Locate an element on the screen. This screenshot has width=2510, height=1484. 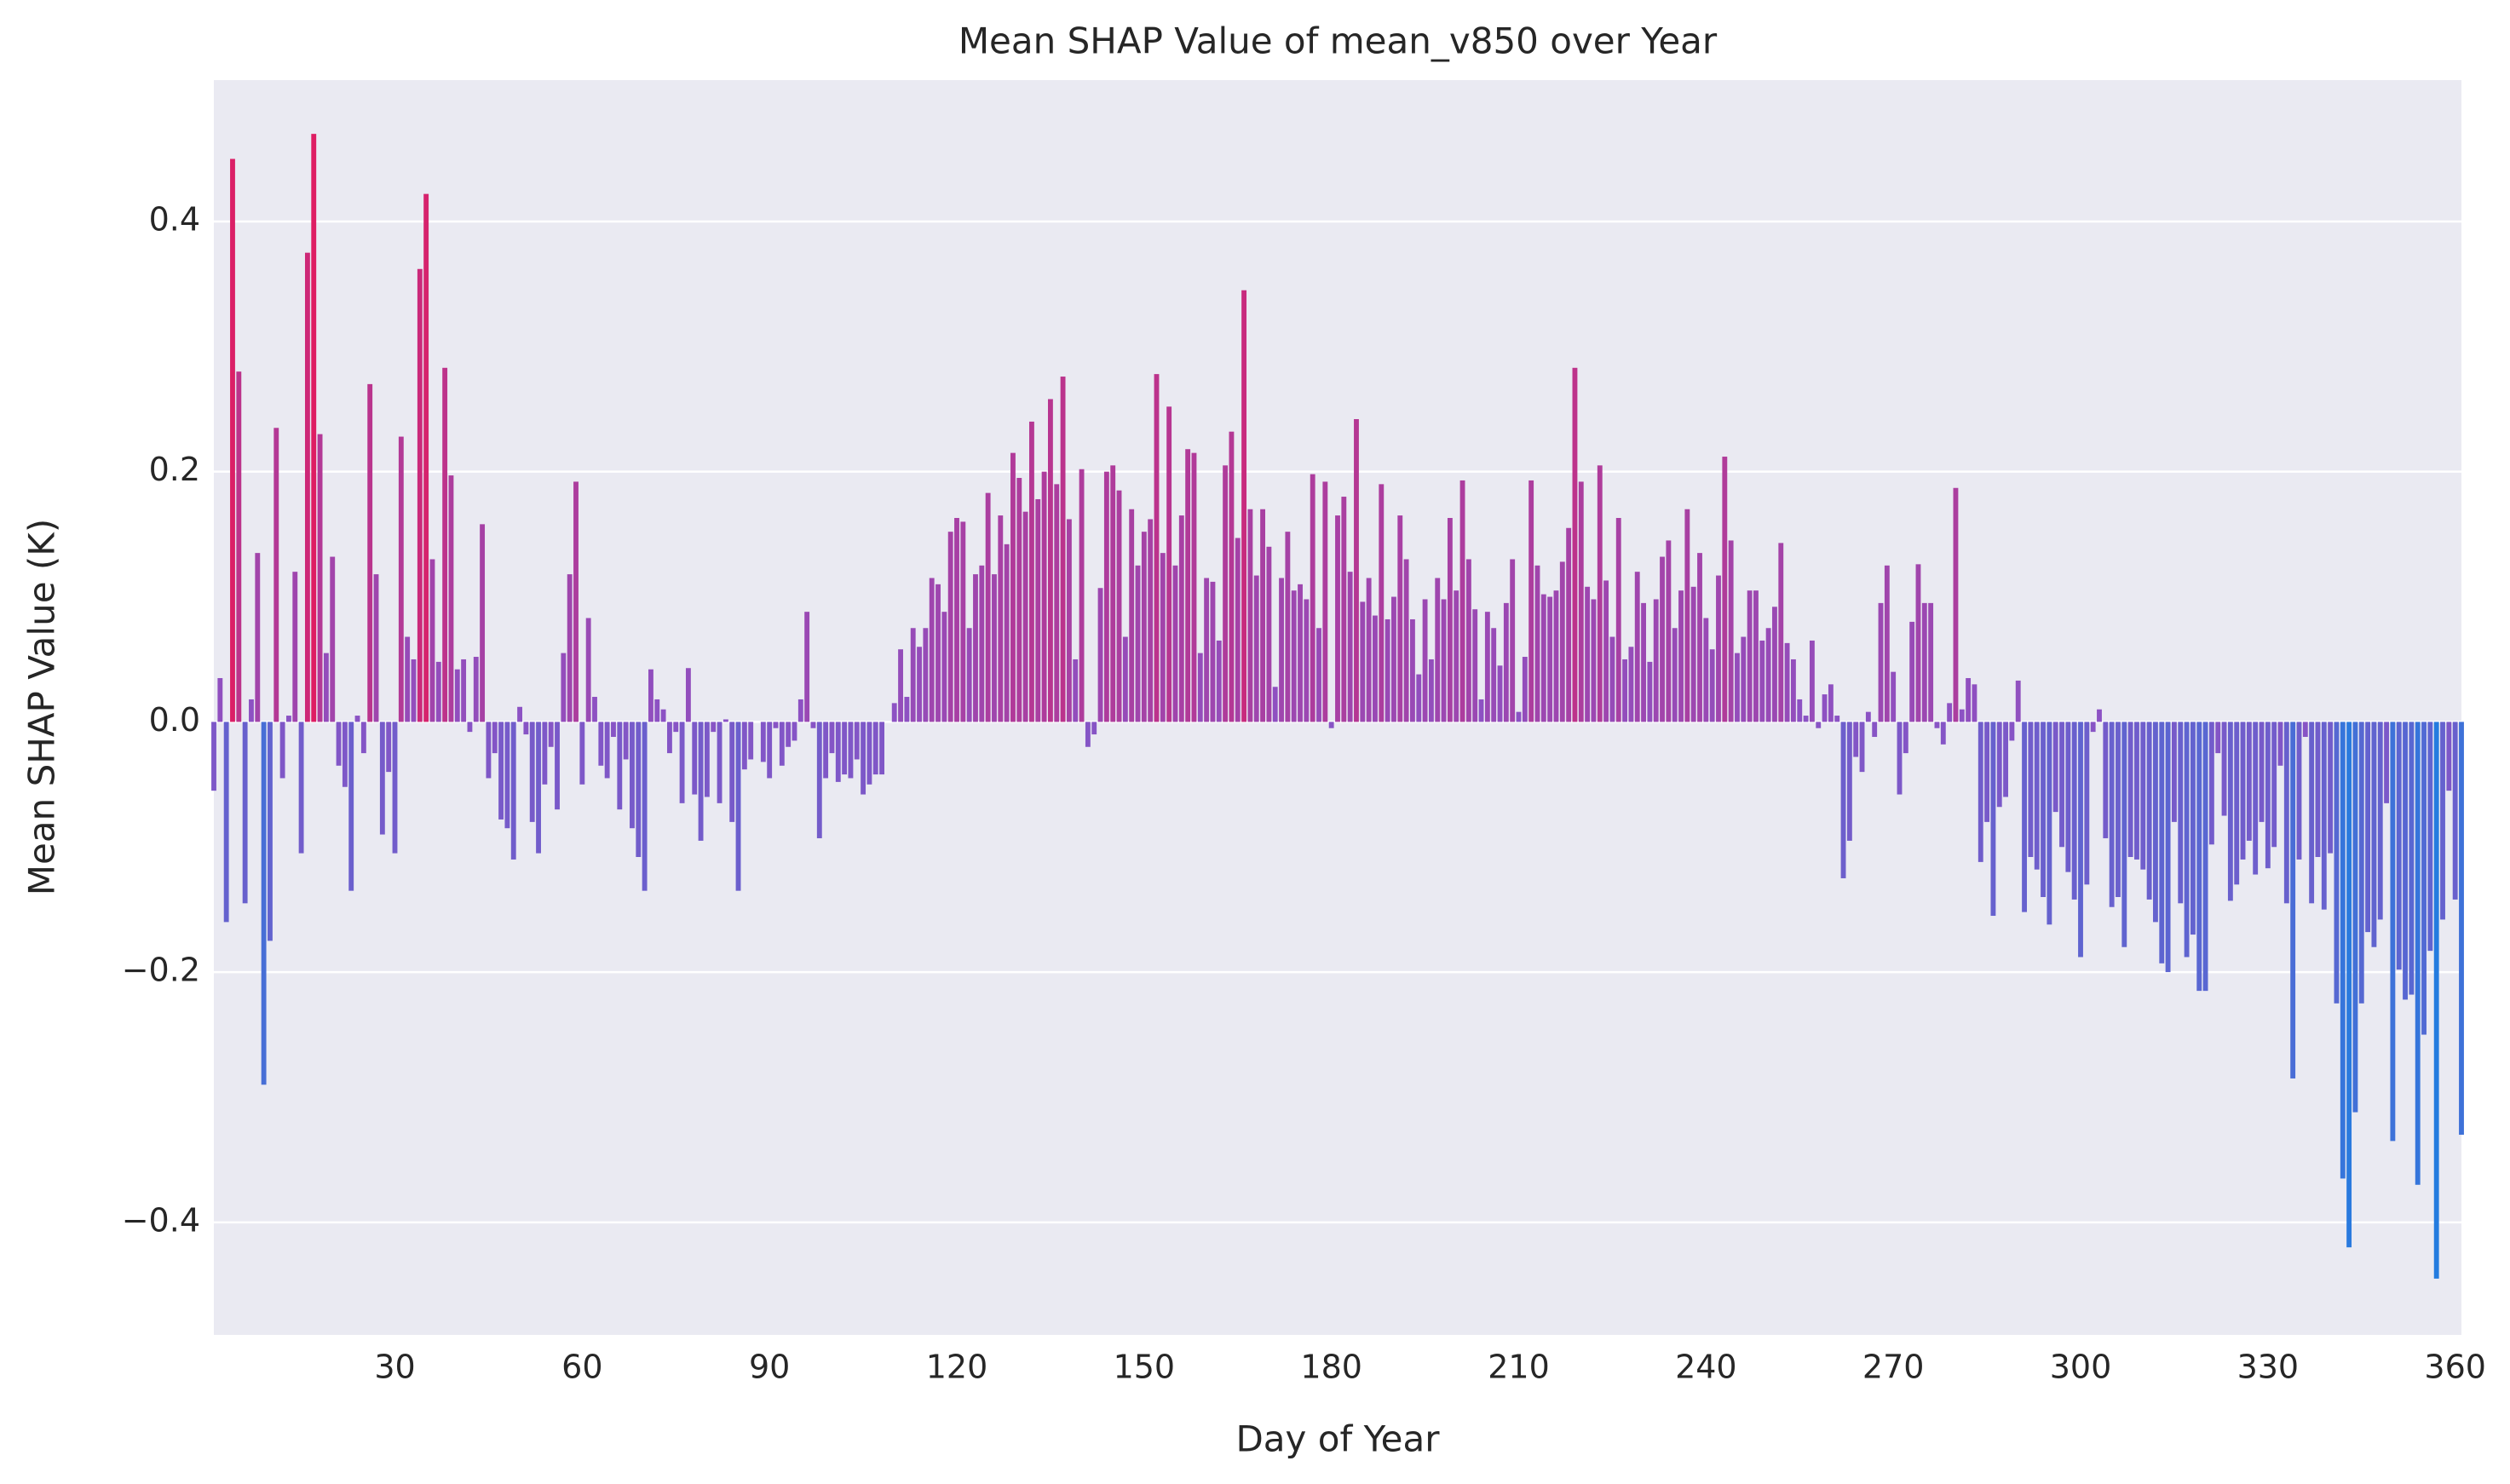
x-tick-label: 330 is located at coordinates (2268, 1367).